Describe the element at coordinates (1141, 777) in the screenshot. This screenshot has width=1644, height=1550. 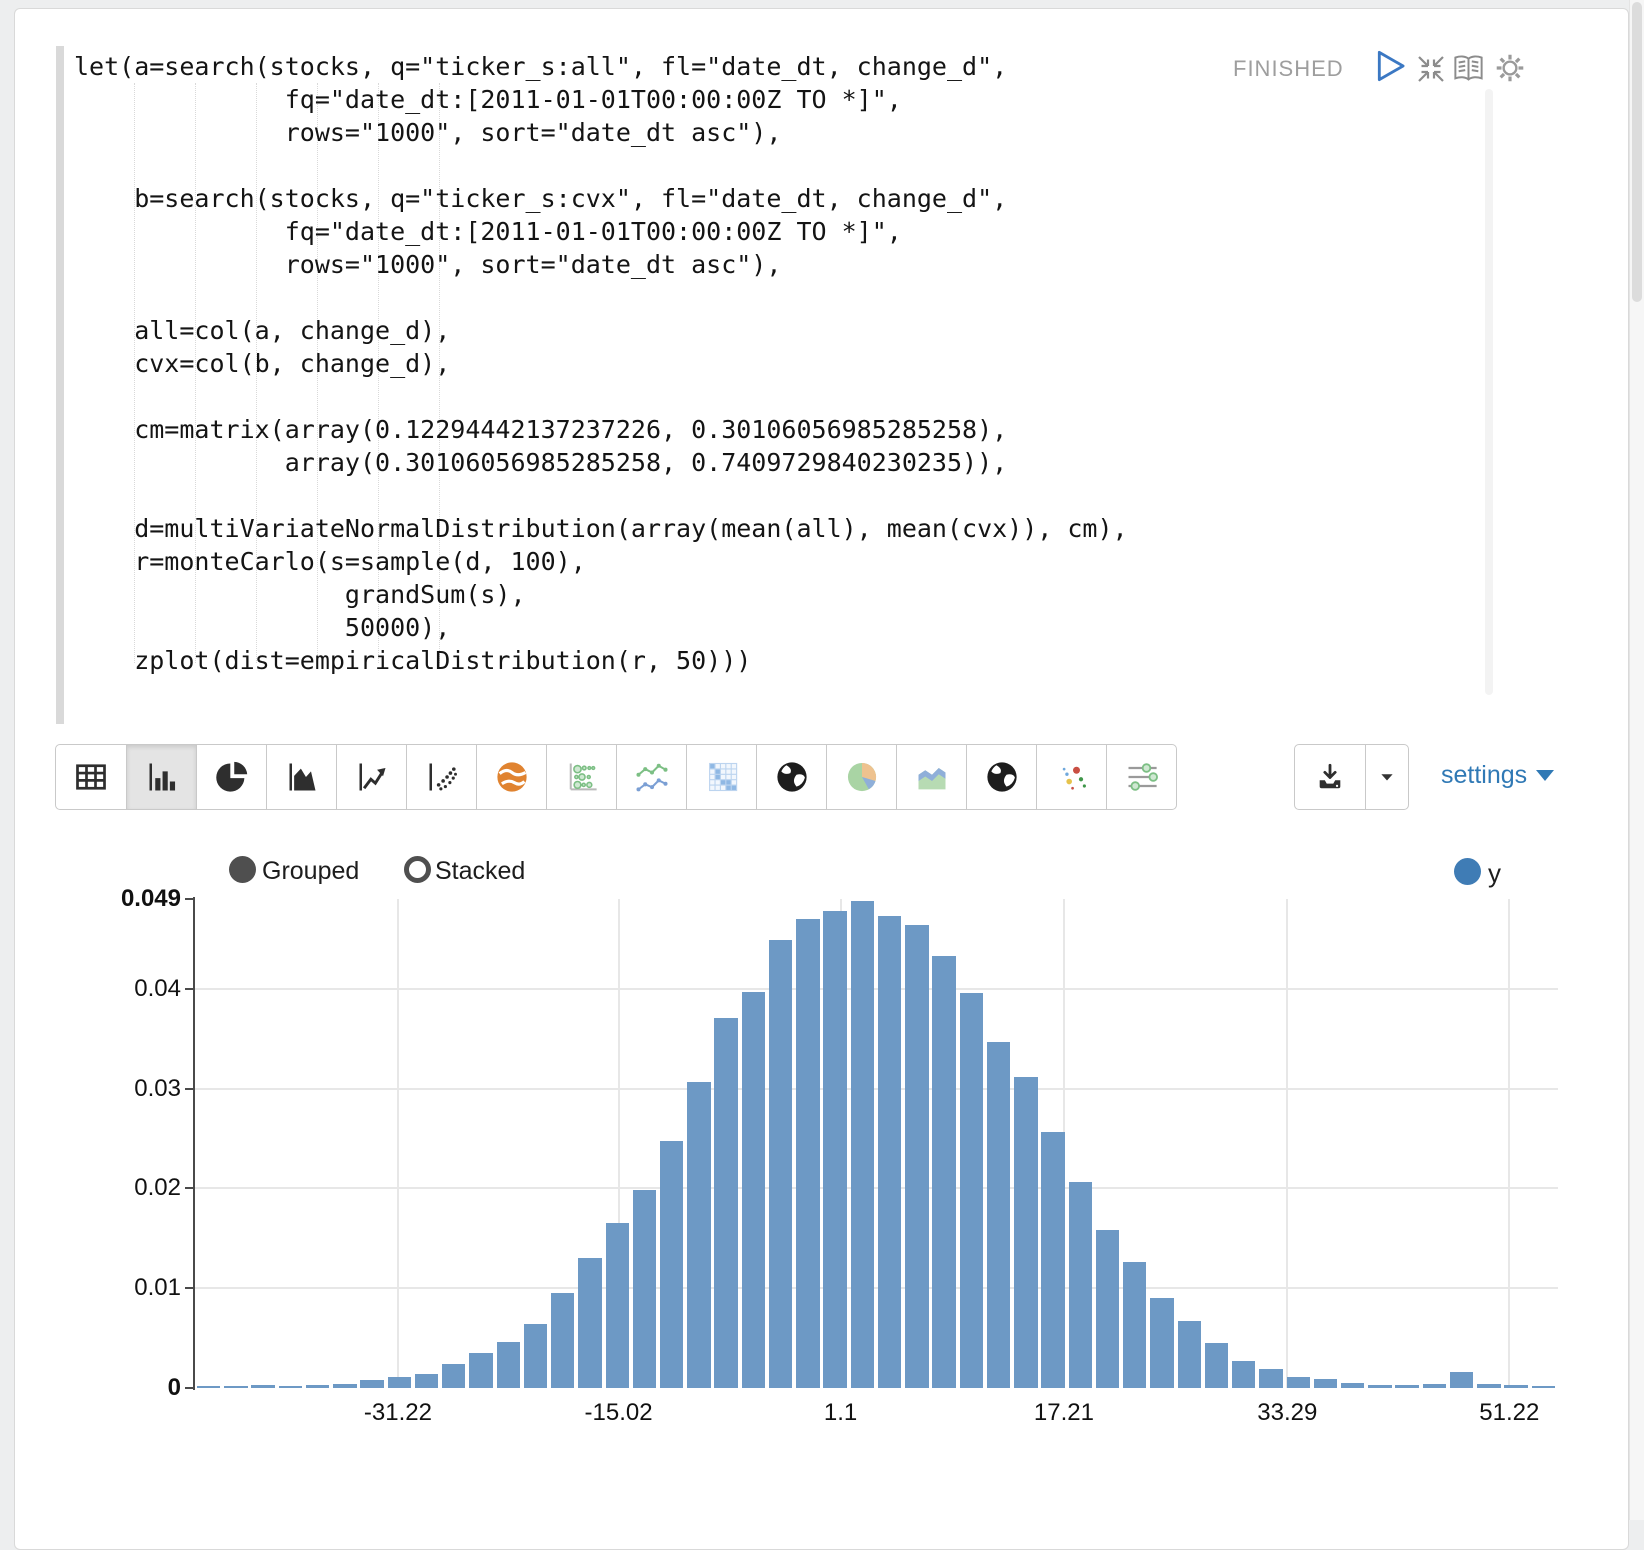
I see `range-slider-button` at that location.